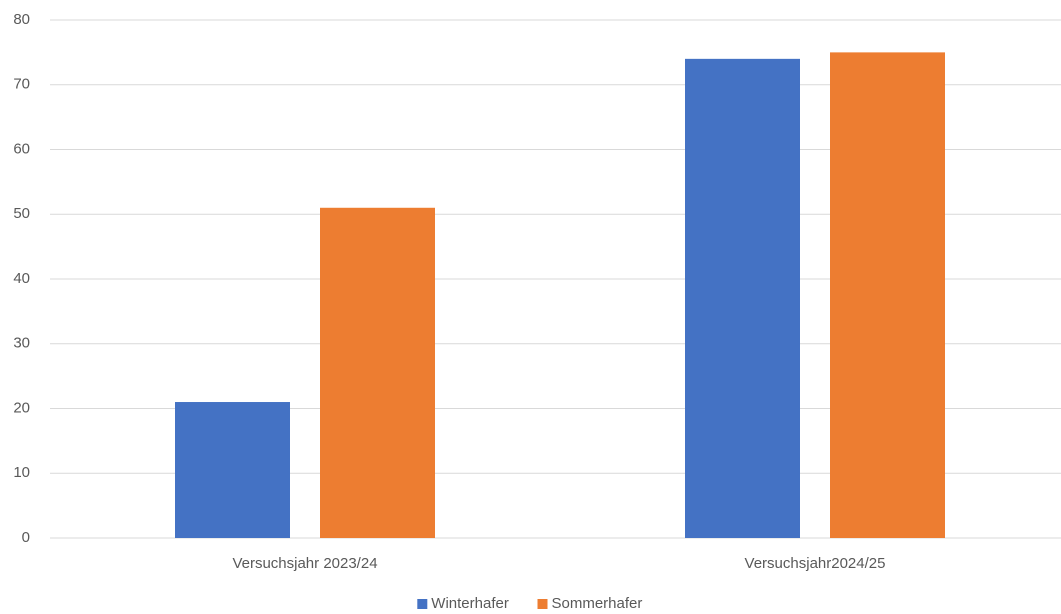 The height and width of the screenshot is (614, 1061). Describe the element at coordinates (815, 563) in the screenshot. I see `x-tick-label: Versuchsjahr2024/25` at that location.